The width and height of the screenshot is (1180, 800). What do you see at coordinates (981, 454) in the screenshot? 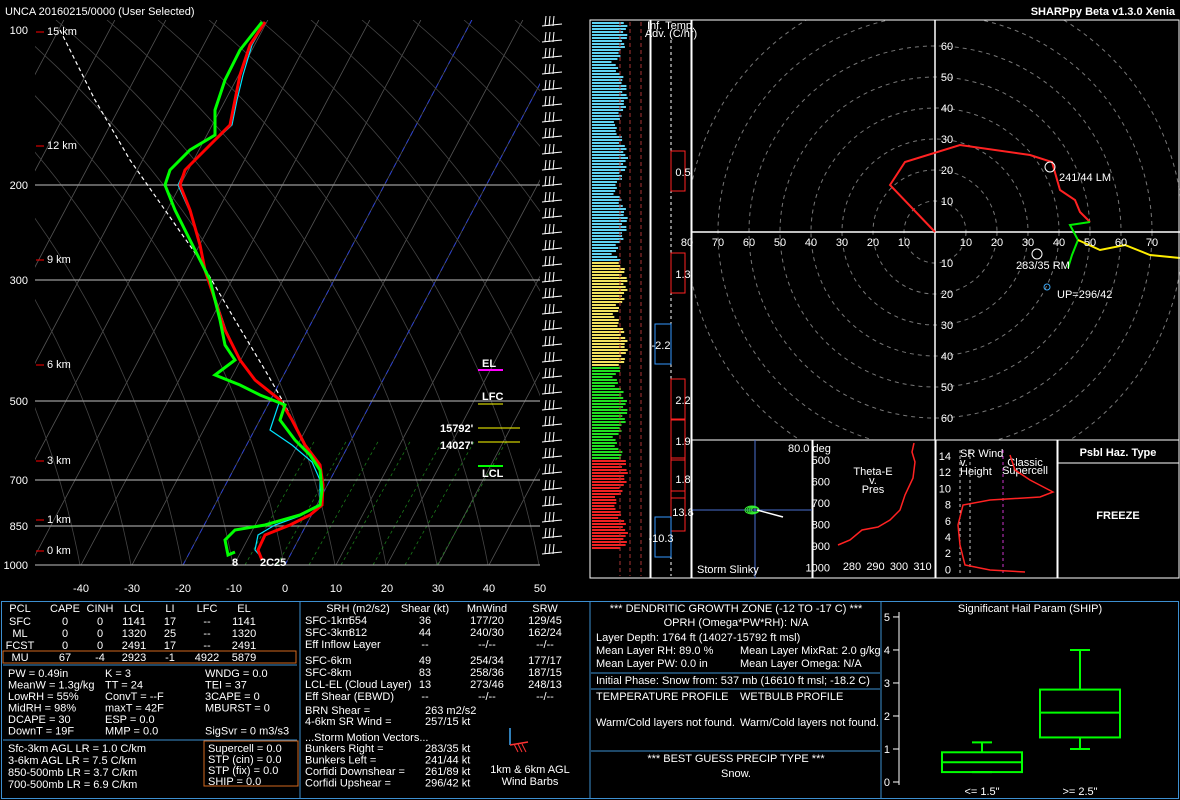
I see `srwind-title: SR Wind` at bounding box center [981, 454].